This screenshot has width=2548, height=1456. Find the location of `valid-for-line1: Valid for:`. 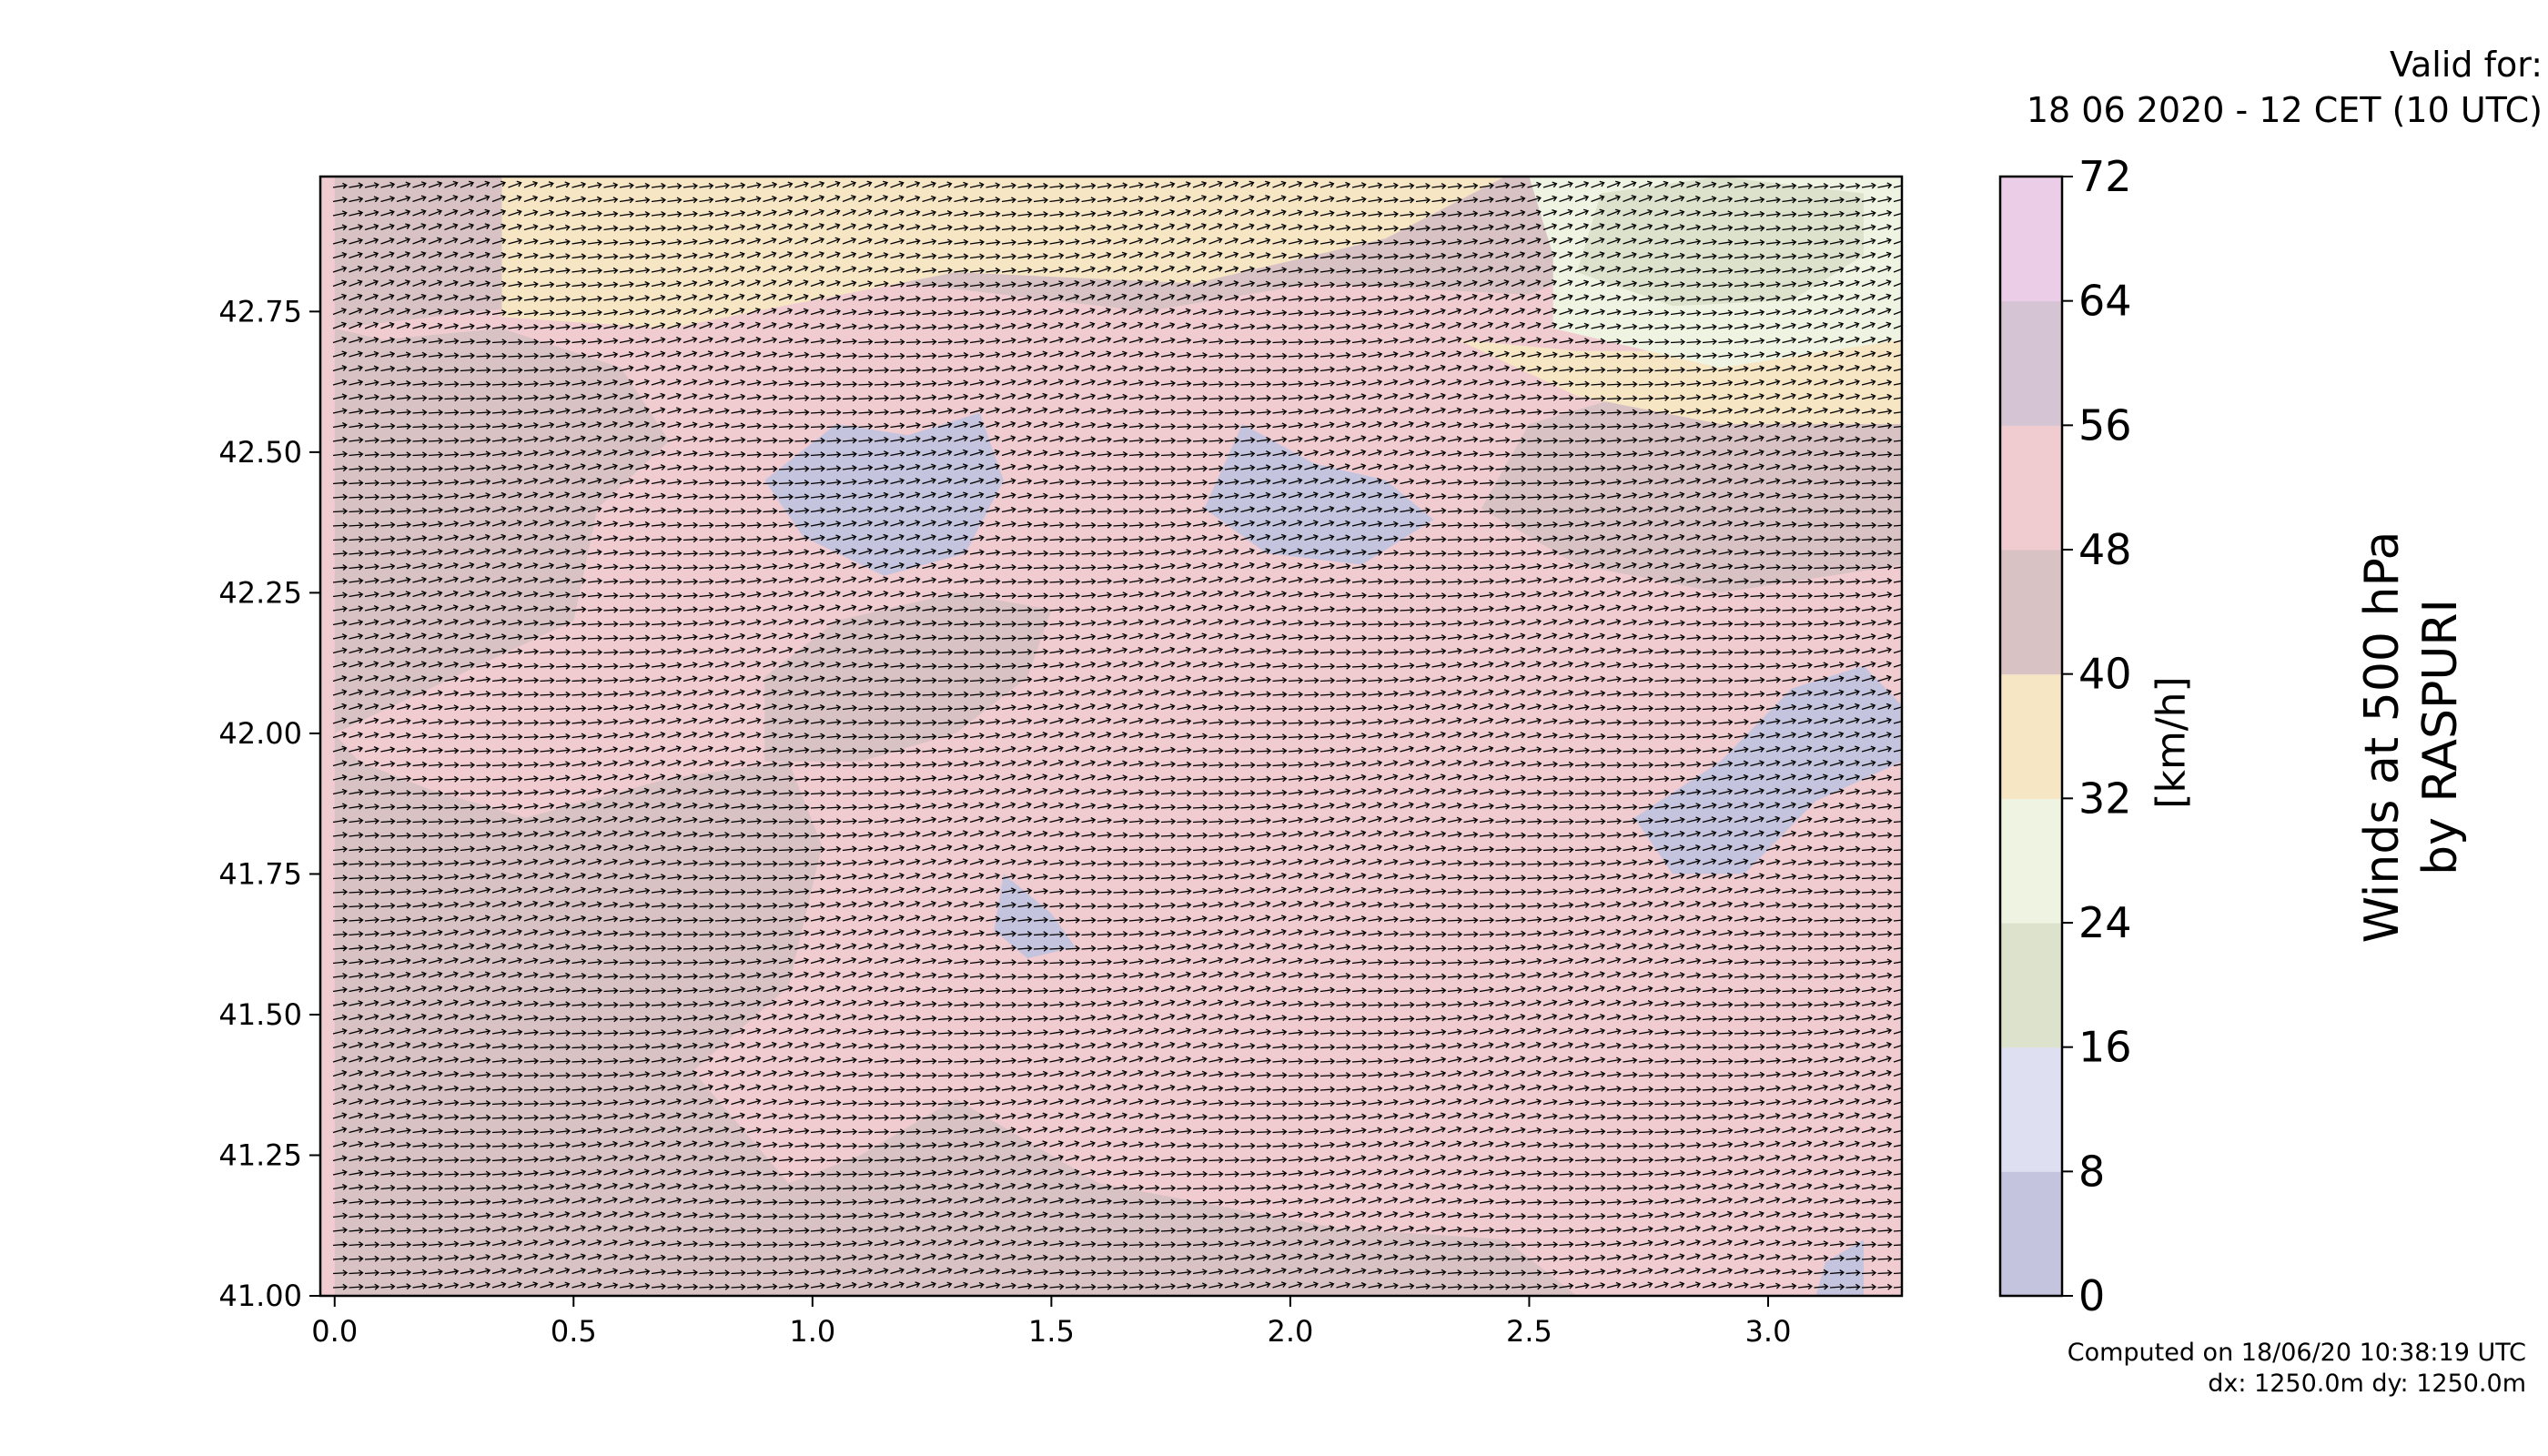

valid-for-line1: Valid for: is located at coordinates (2466, 65).